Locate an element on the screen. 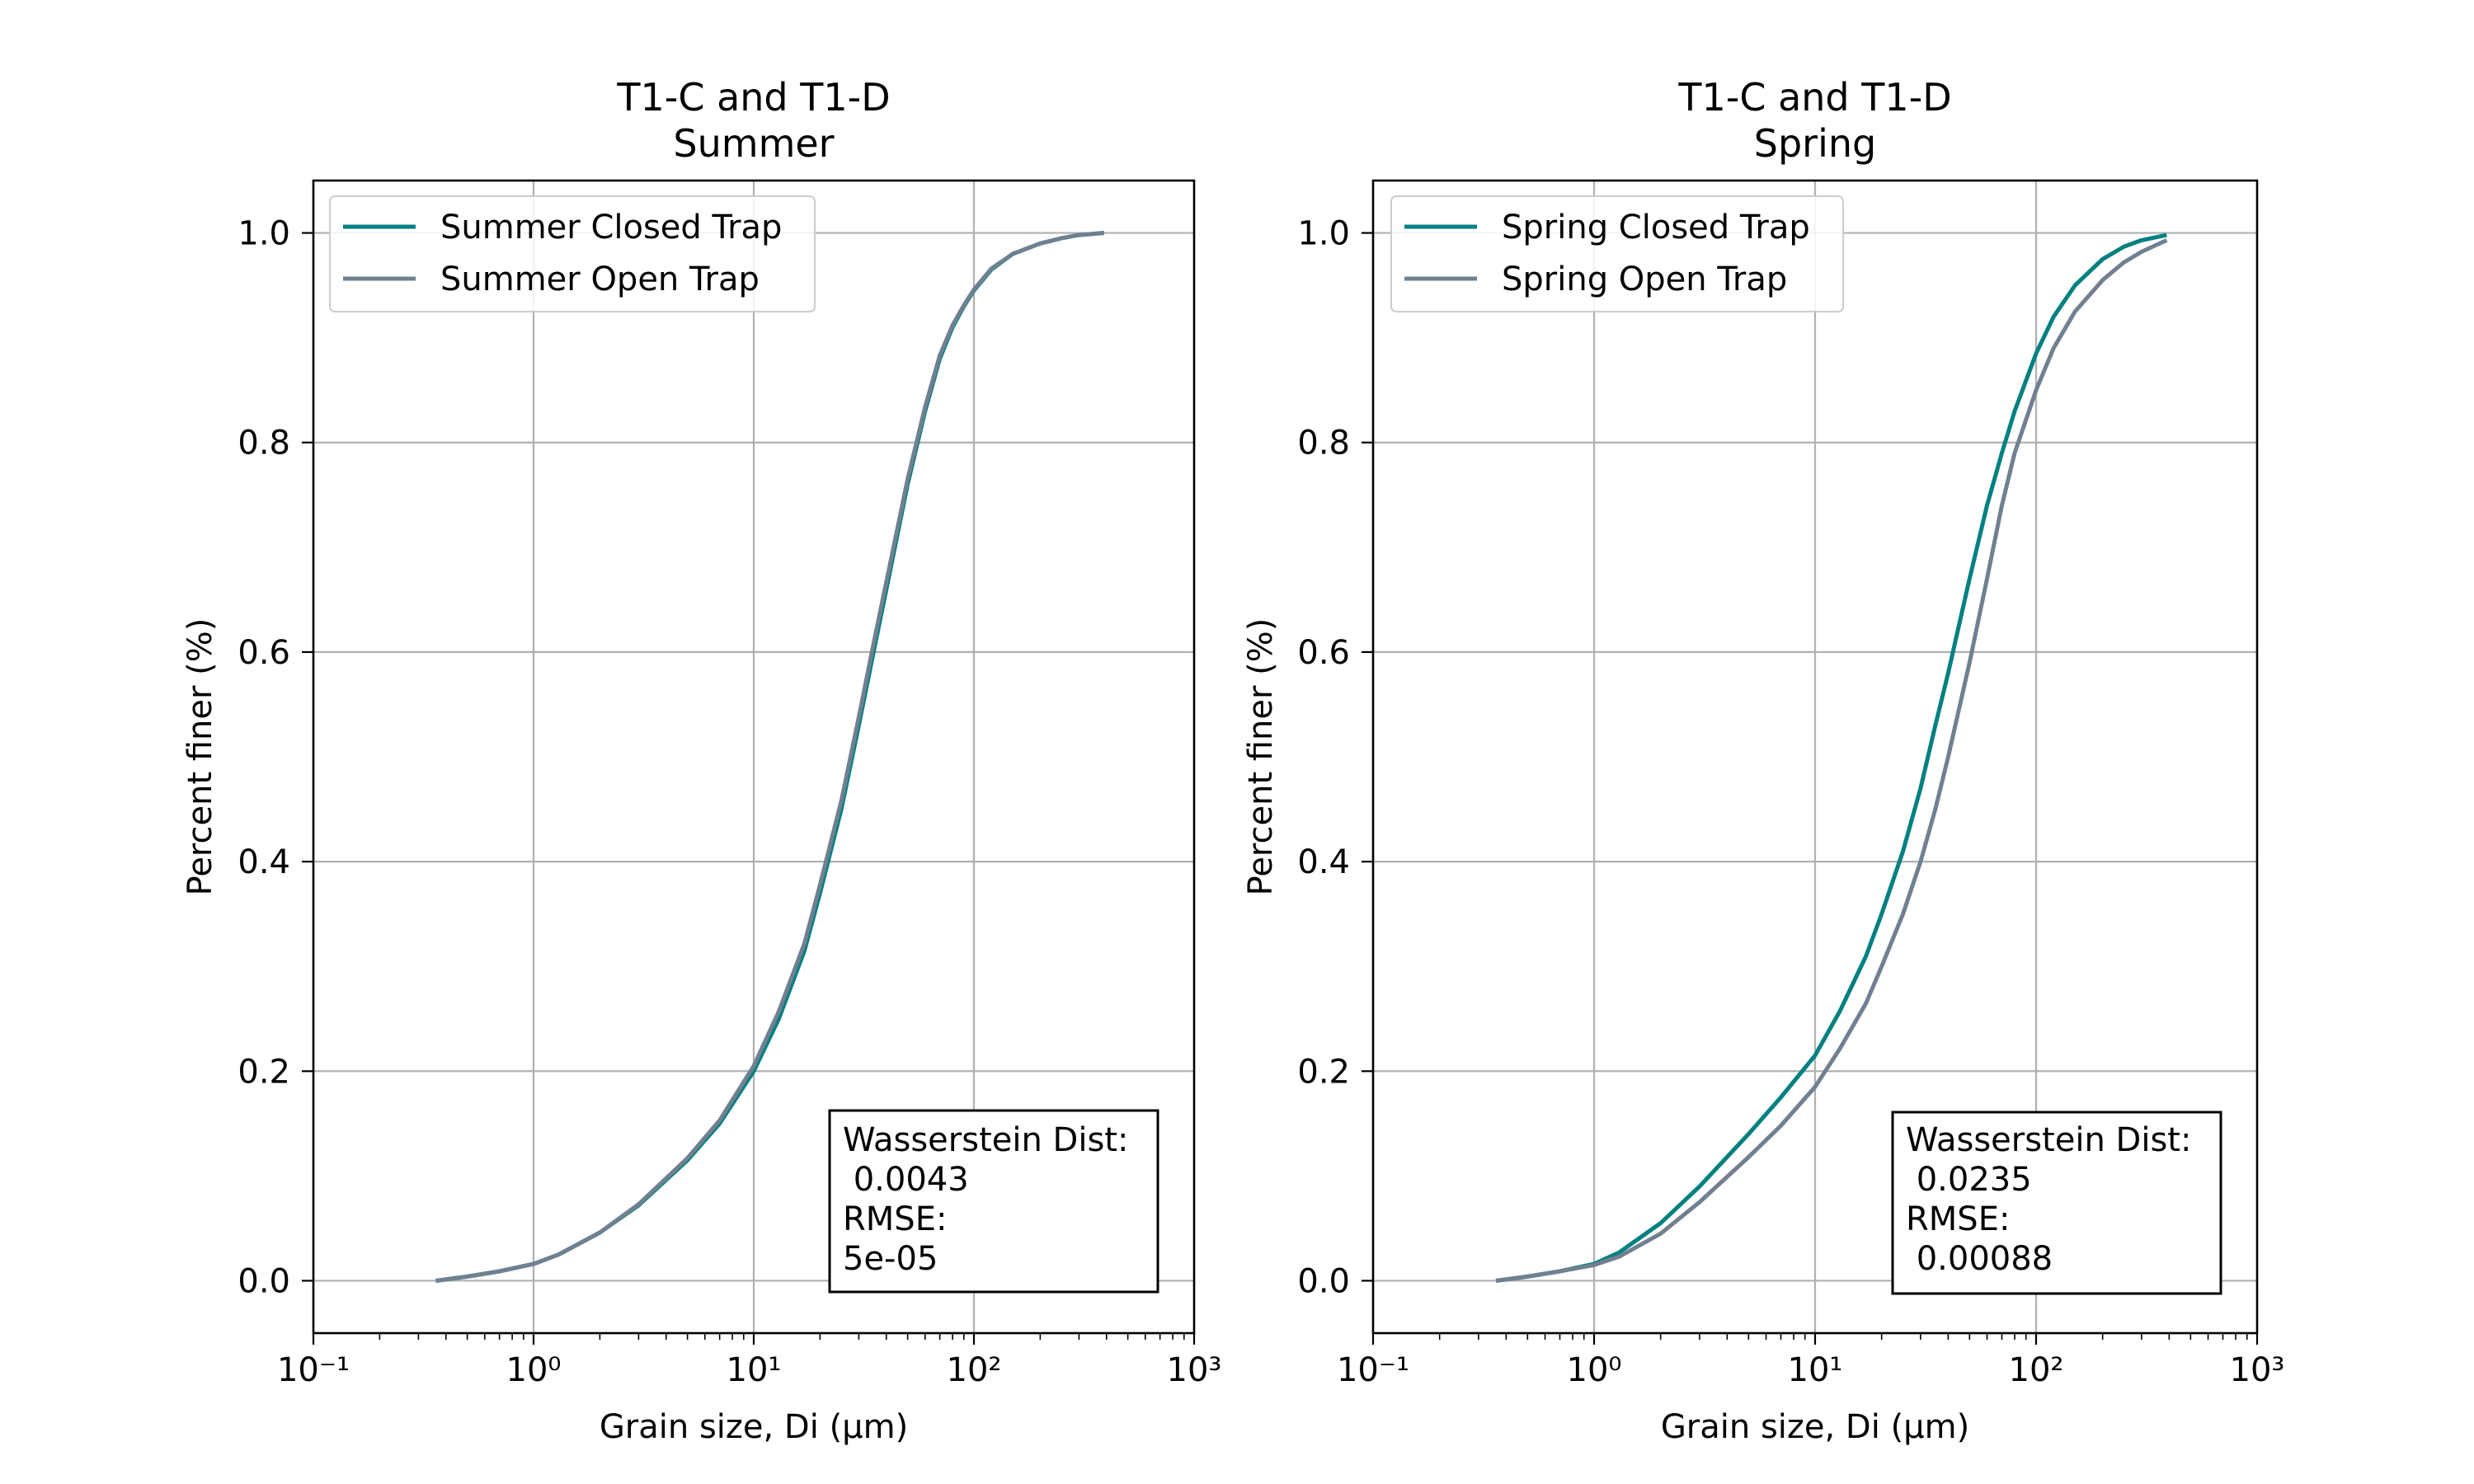  spring-y-tick-label: 0.8 is located at coordinates (1323, 444).